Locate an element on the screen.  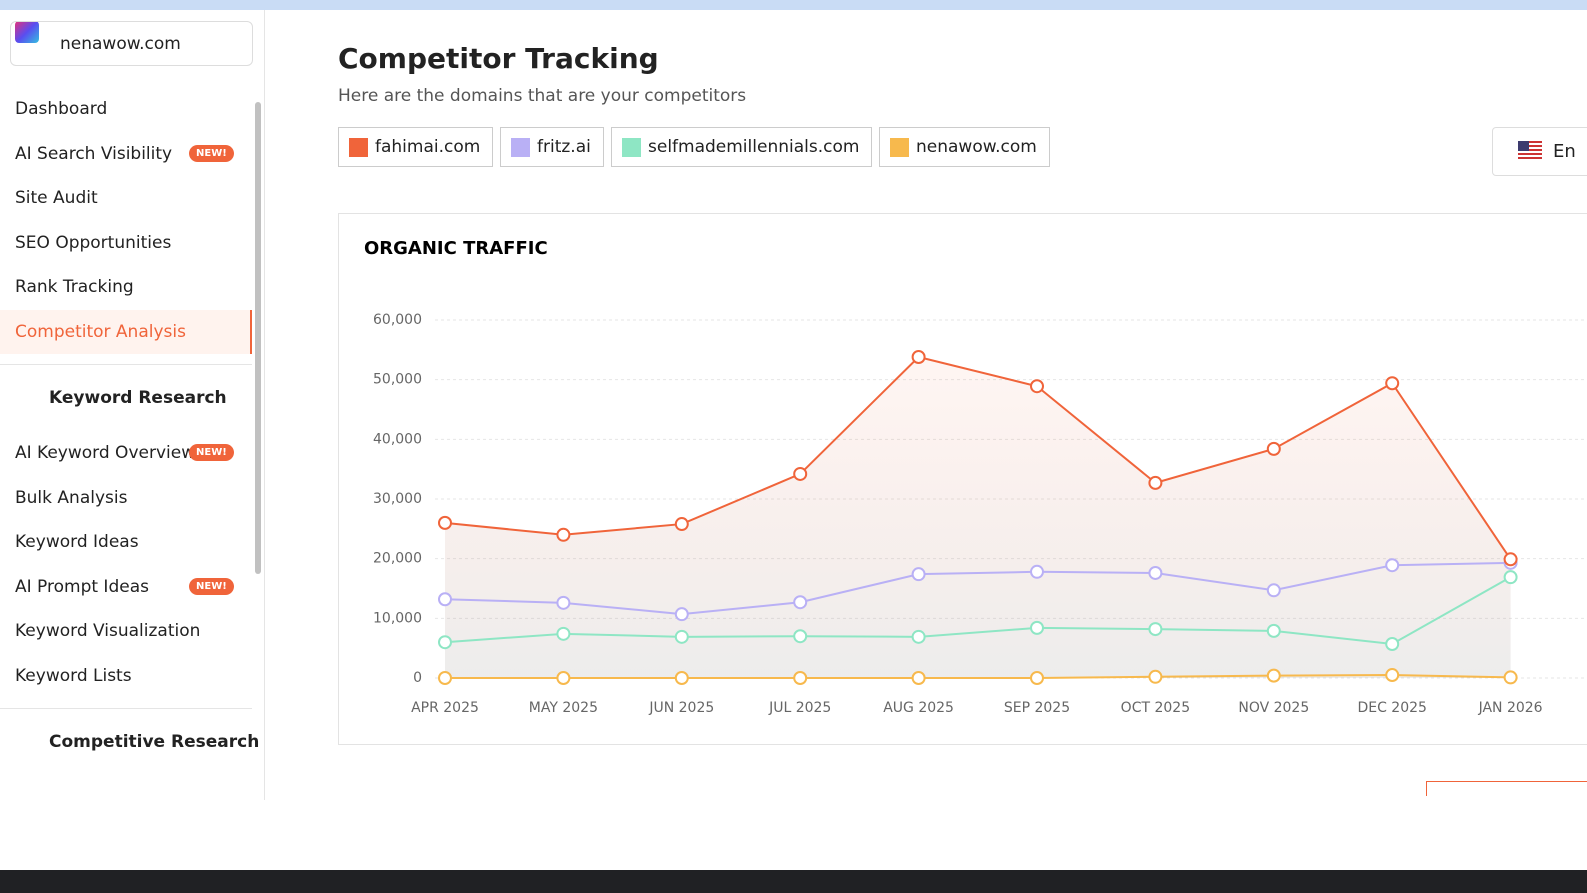
x-tick-label: MAY 2025 is located at coordinates (563, 708).